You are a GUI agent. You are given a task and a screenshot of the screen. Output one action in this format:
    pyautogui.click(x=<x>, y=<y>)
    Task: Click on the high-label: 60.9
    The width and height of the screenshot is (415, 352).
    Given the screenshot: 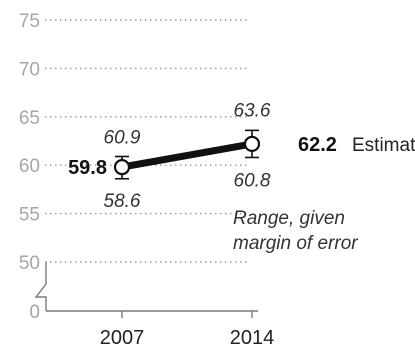 What is the action you would take?
    pyautogui.click(x=122, y=137)
    